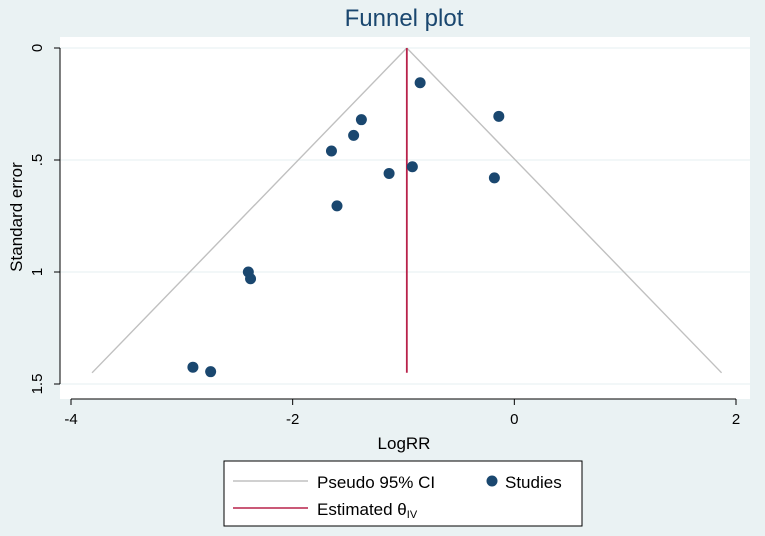  I want to click on y-tick-label: 0, so click(37, 48).